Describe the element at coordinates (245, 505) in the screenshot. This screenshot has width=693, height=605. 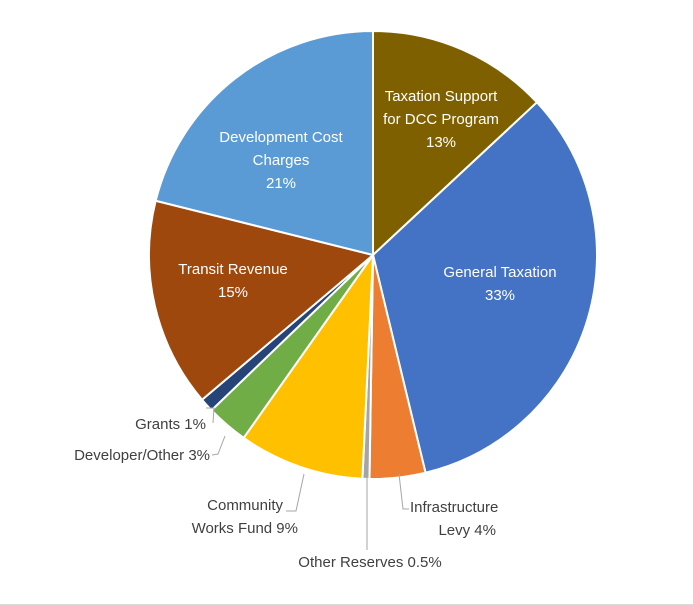
I see `label-community-works-fund-line1: Community` at that location.